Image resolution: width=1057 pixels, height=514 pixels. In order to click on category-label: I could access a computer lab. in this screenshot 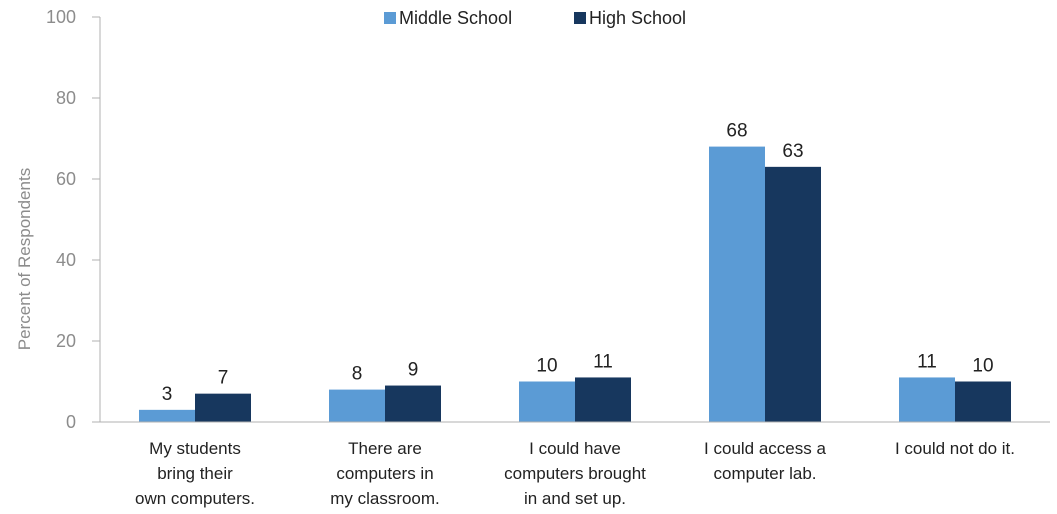, I will do `click(765, 461)`.